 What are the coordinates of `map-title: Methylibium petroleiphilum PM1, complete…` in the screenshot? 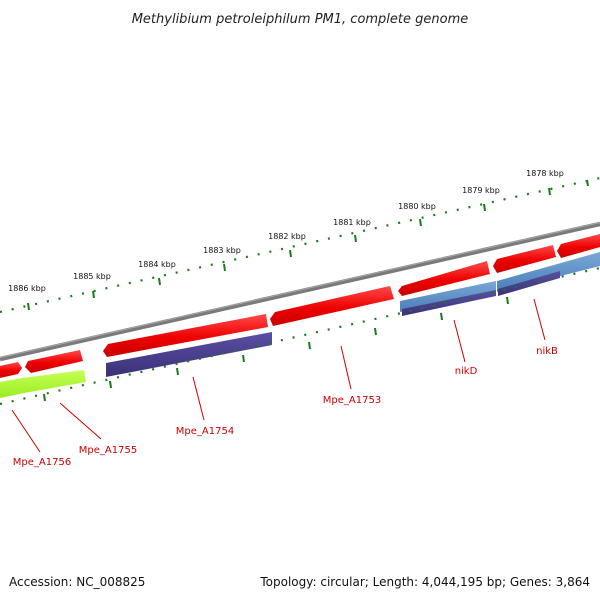 It's located at (300, 19).